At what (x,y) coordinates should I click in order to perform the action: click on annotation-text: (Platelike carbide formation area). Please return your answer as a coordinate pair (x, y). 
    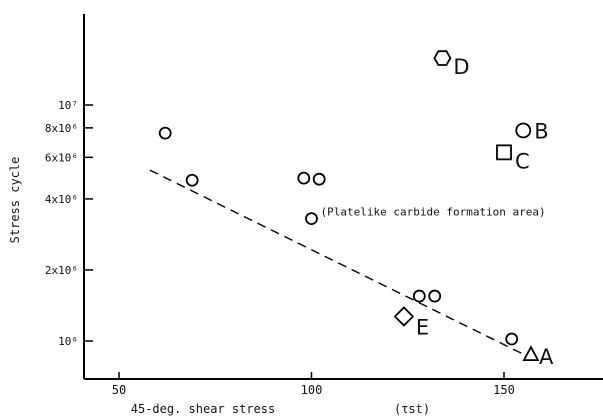
    Looking at the image, I should click on (433, 212).